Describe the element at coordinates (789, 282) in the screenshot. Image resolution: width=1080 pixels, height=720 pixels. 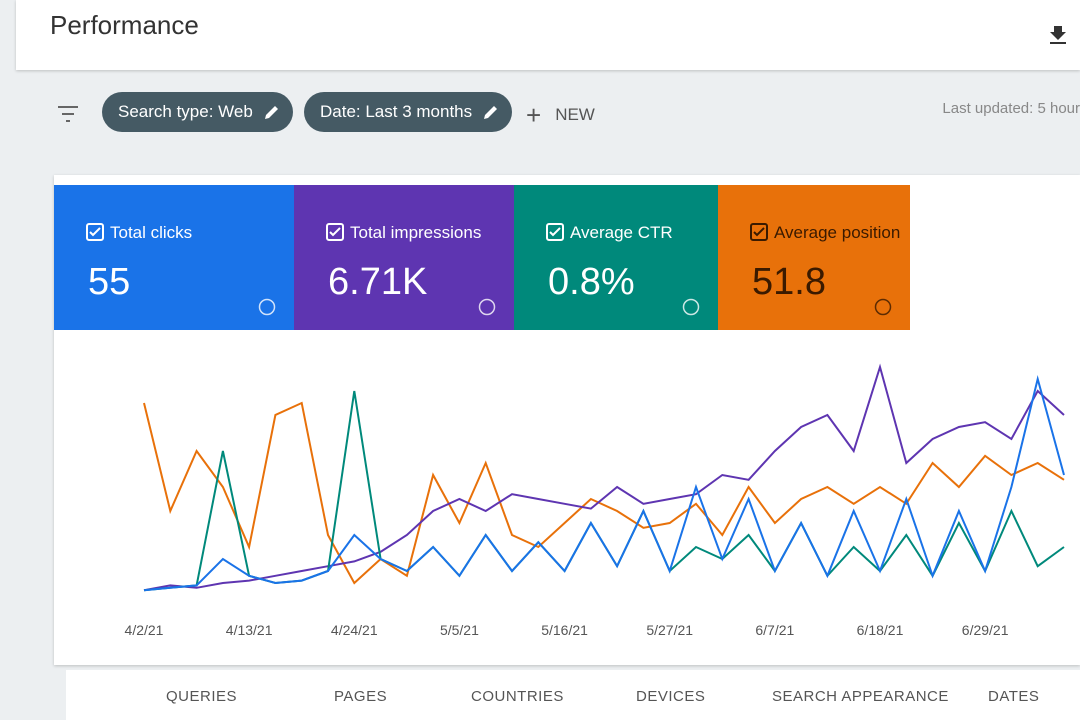
I see `metric-value: 51.8` at that location.